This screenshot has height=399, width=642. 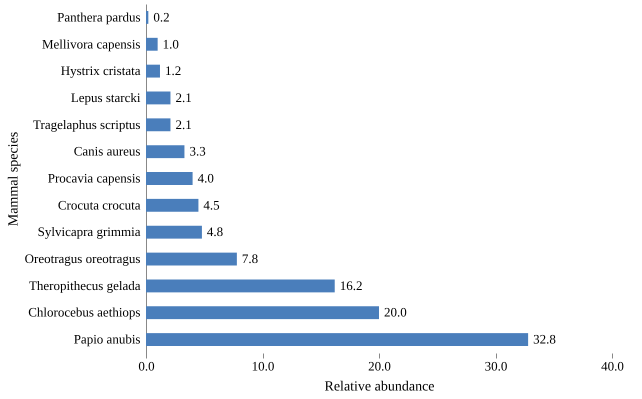 What do you see at coordinates (107, 151) in the screenshot?
I see `y-tick-label: Canis aureus` at bounding box center [107, 151].